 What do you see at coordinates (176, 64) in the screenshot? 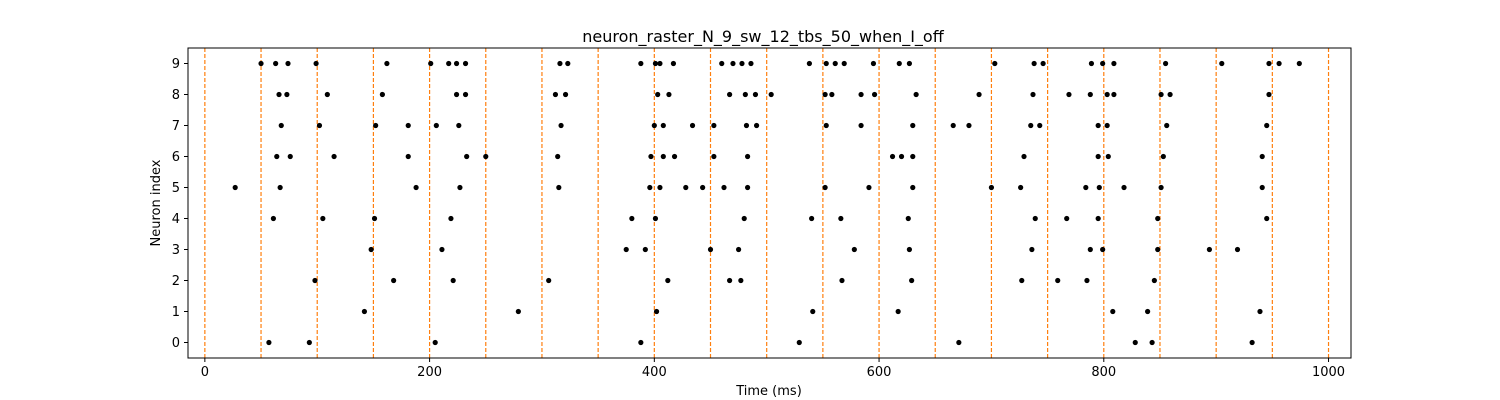
I see `y-tick-label-9: 9` at bounding box center [176, 64].